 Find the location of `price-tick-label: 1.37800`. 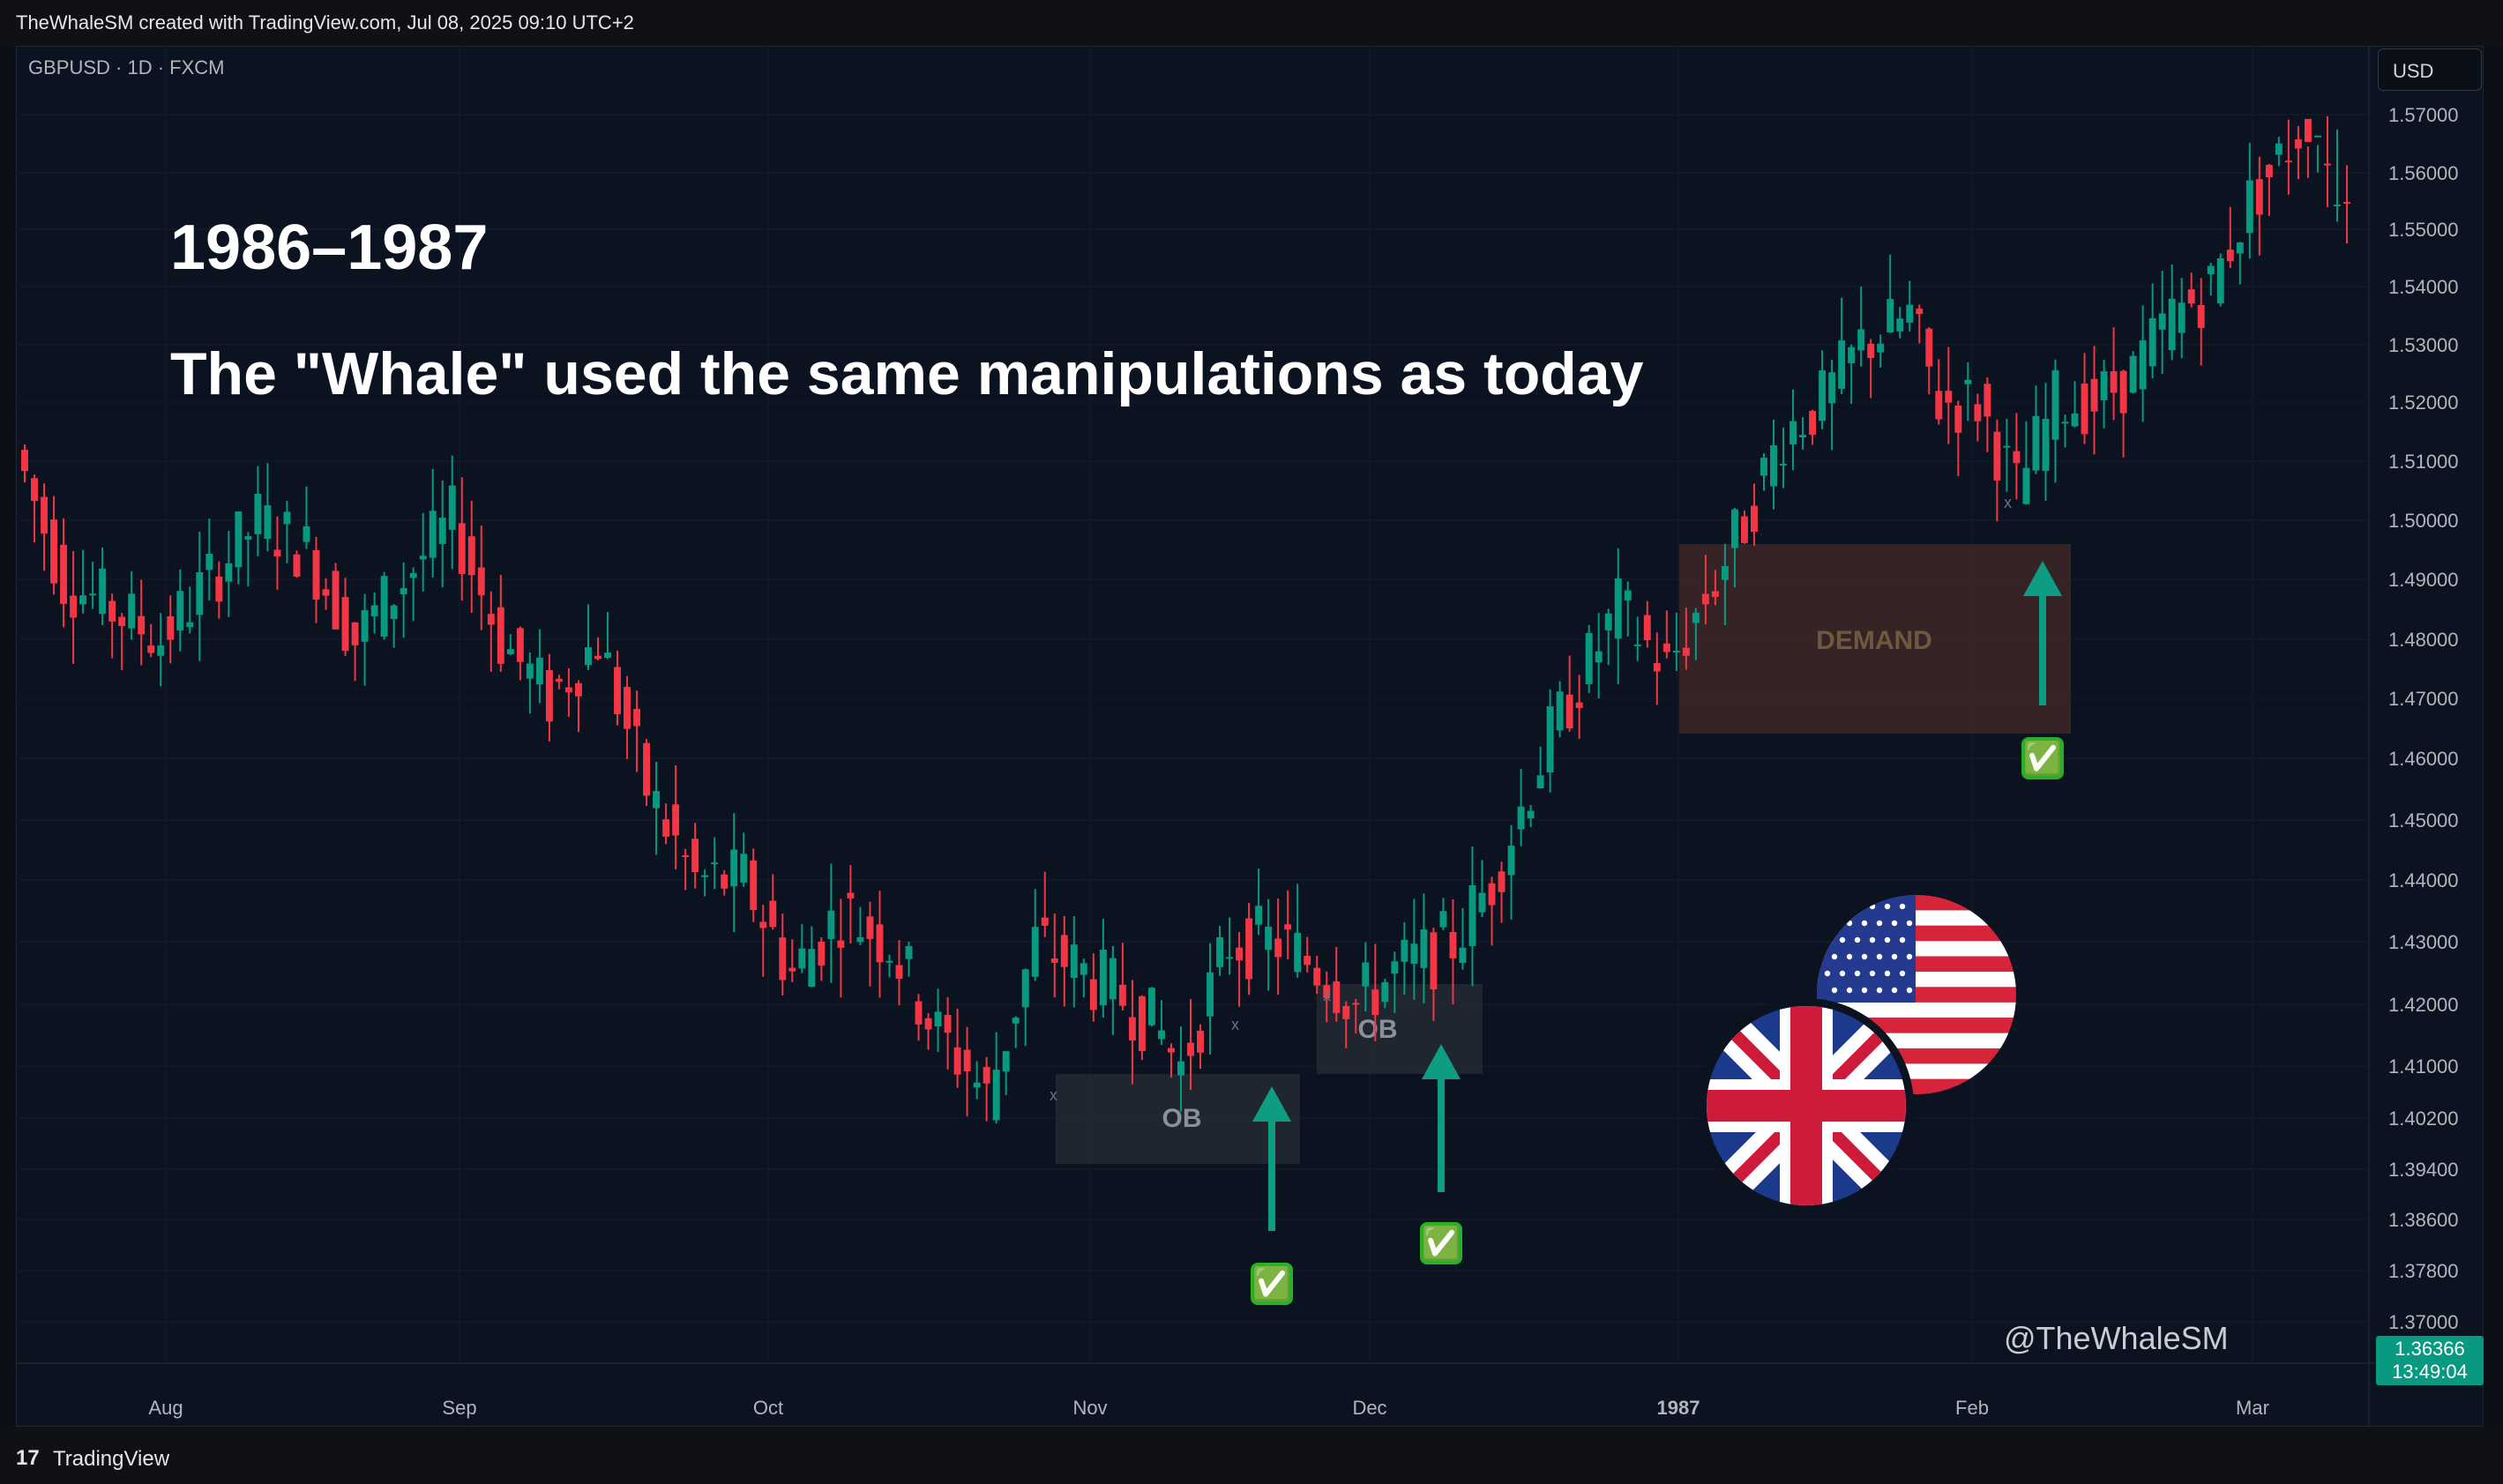

price-tick-label: 1.37800 is located at coordinates (2423, 1271).